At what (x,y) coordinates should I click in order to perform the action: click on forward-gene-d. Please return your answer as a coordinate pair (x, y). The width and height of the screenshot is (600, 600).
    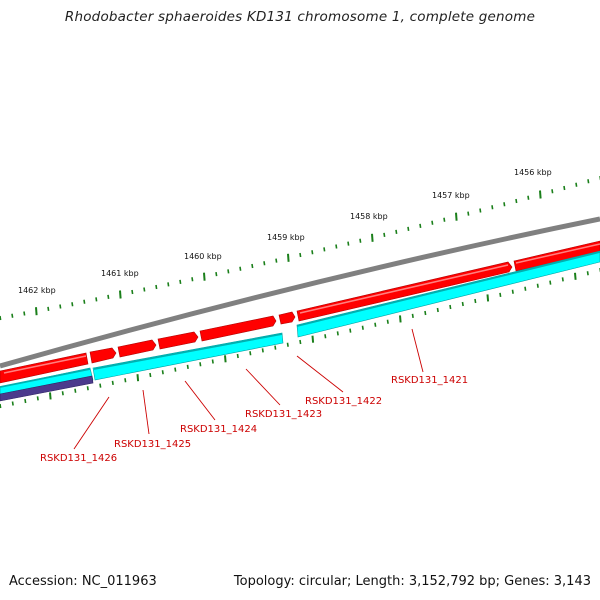
    Looking at the image, I should click on (238, 328).